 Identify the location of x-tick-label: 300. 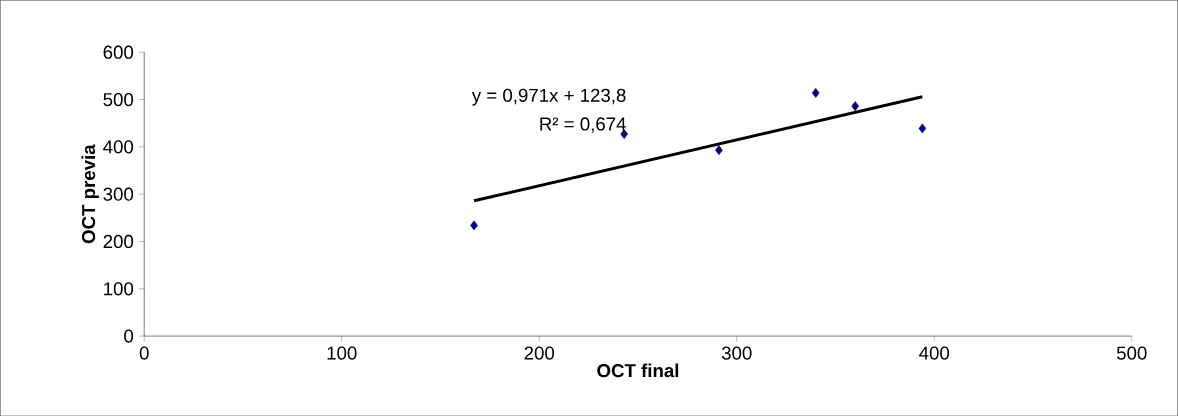
(736, 353).